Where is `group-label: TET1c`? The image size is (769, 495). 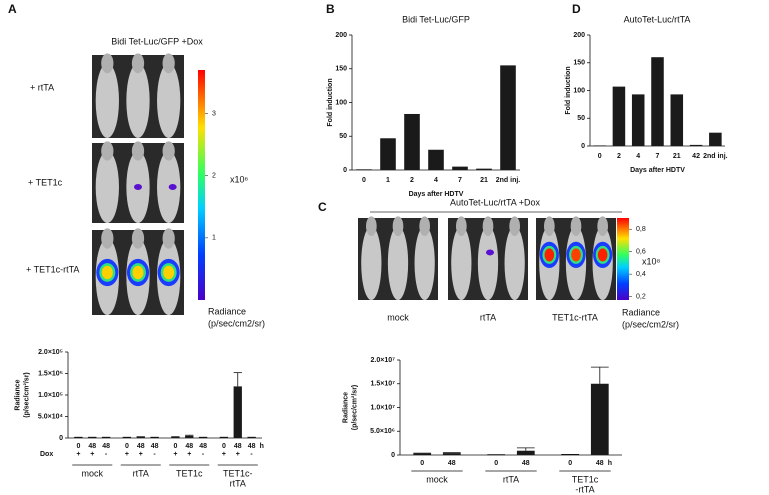
group-label: TET1c is located at coordinates (189, 473).